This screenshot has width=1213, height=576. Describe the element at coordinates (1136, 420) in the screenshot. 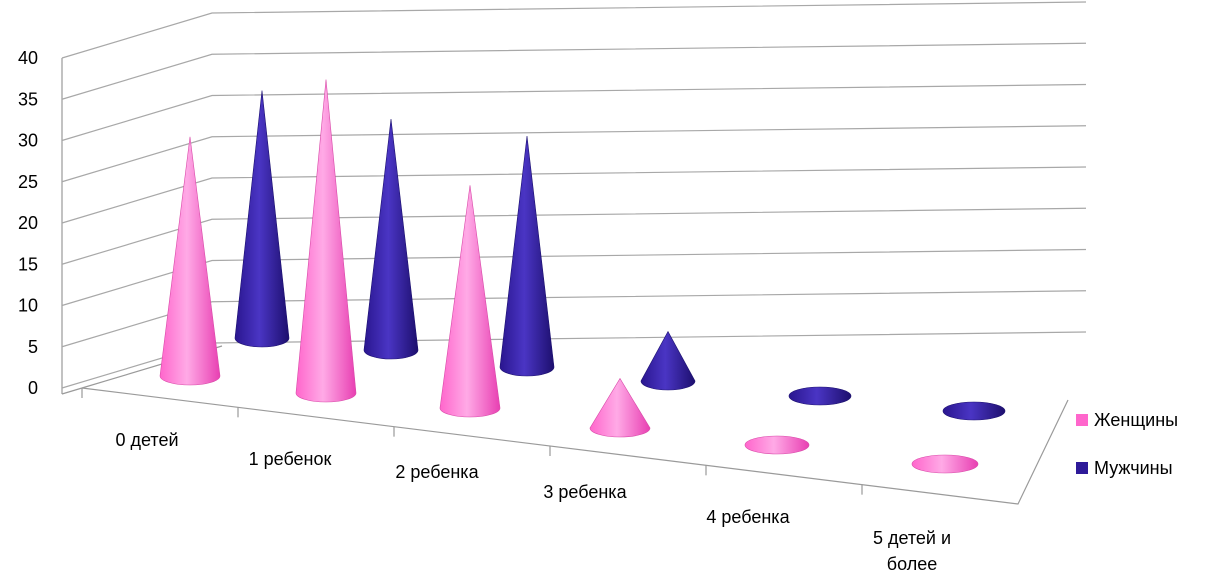

I see `legend-label-women: Женщины` at that location.